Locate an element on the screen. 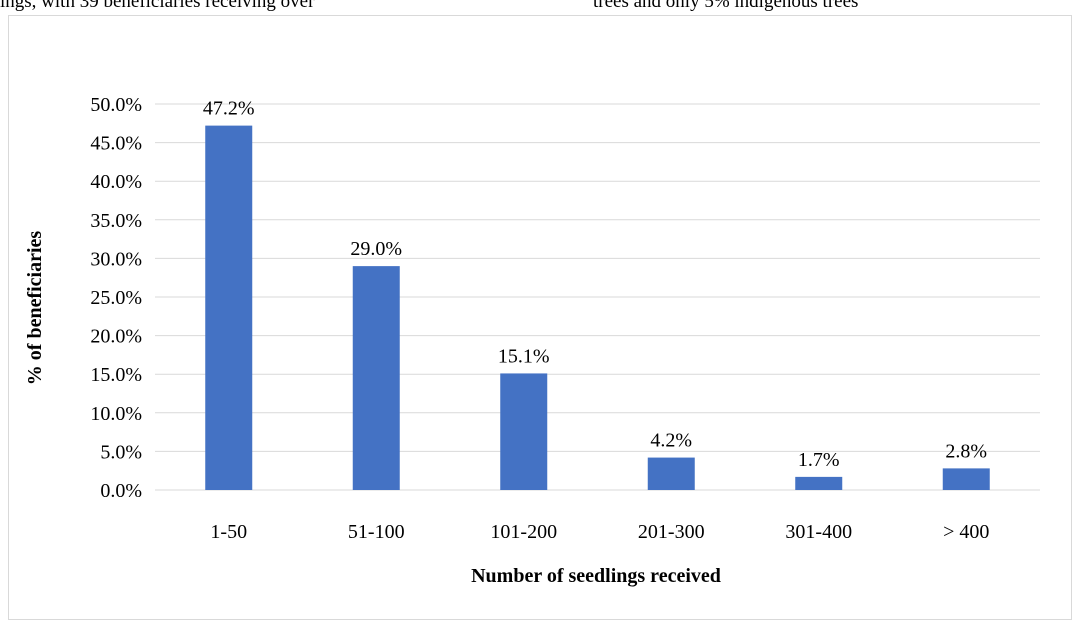 Image resolution: width=1083 pixels, height=626 pixels. data-label: 4.2% is located at coordinates (671, 441).